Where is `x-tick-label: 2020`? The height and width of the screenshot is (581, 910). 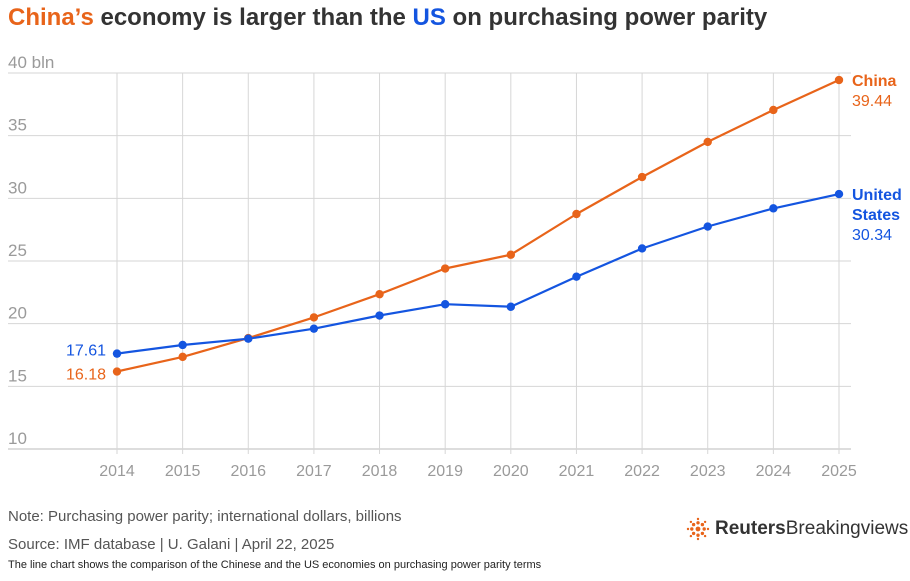 x-tick-label: 2020 is located at coordinates (511, 471).